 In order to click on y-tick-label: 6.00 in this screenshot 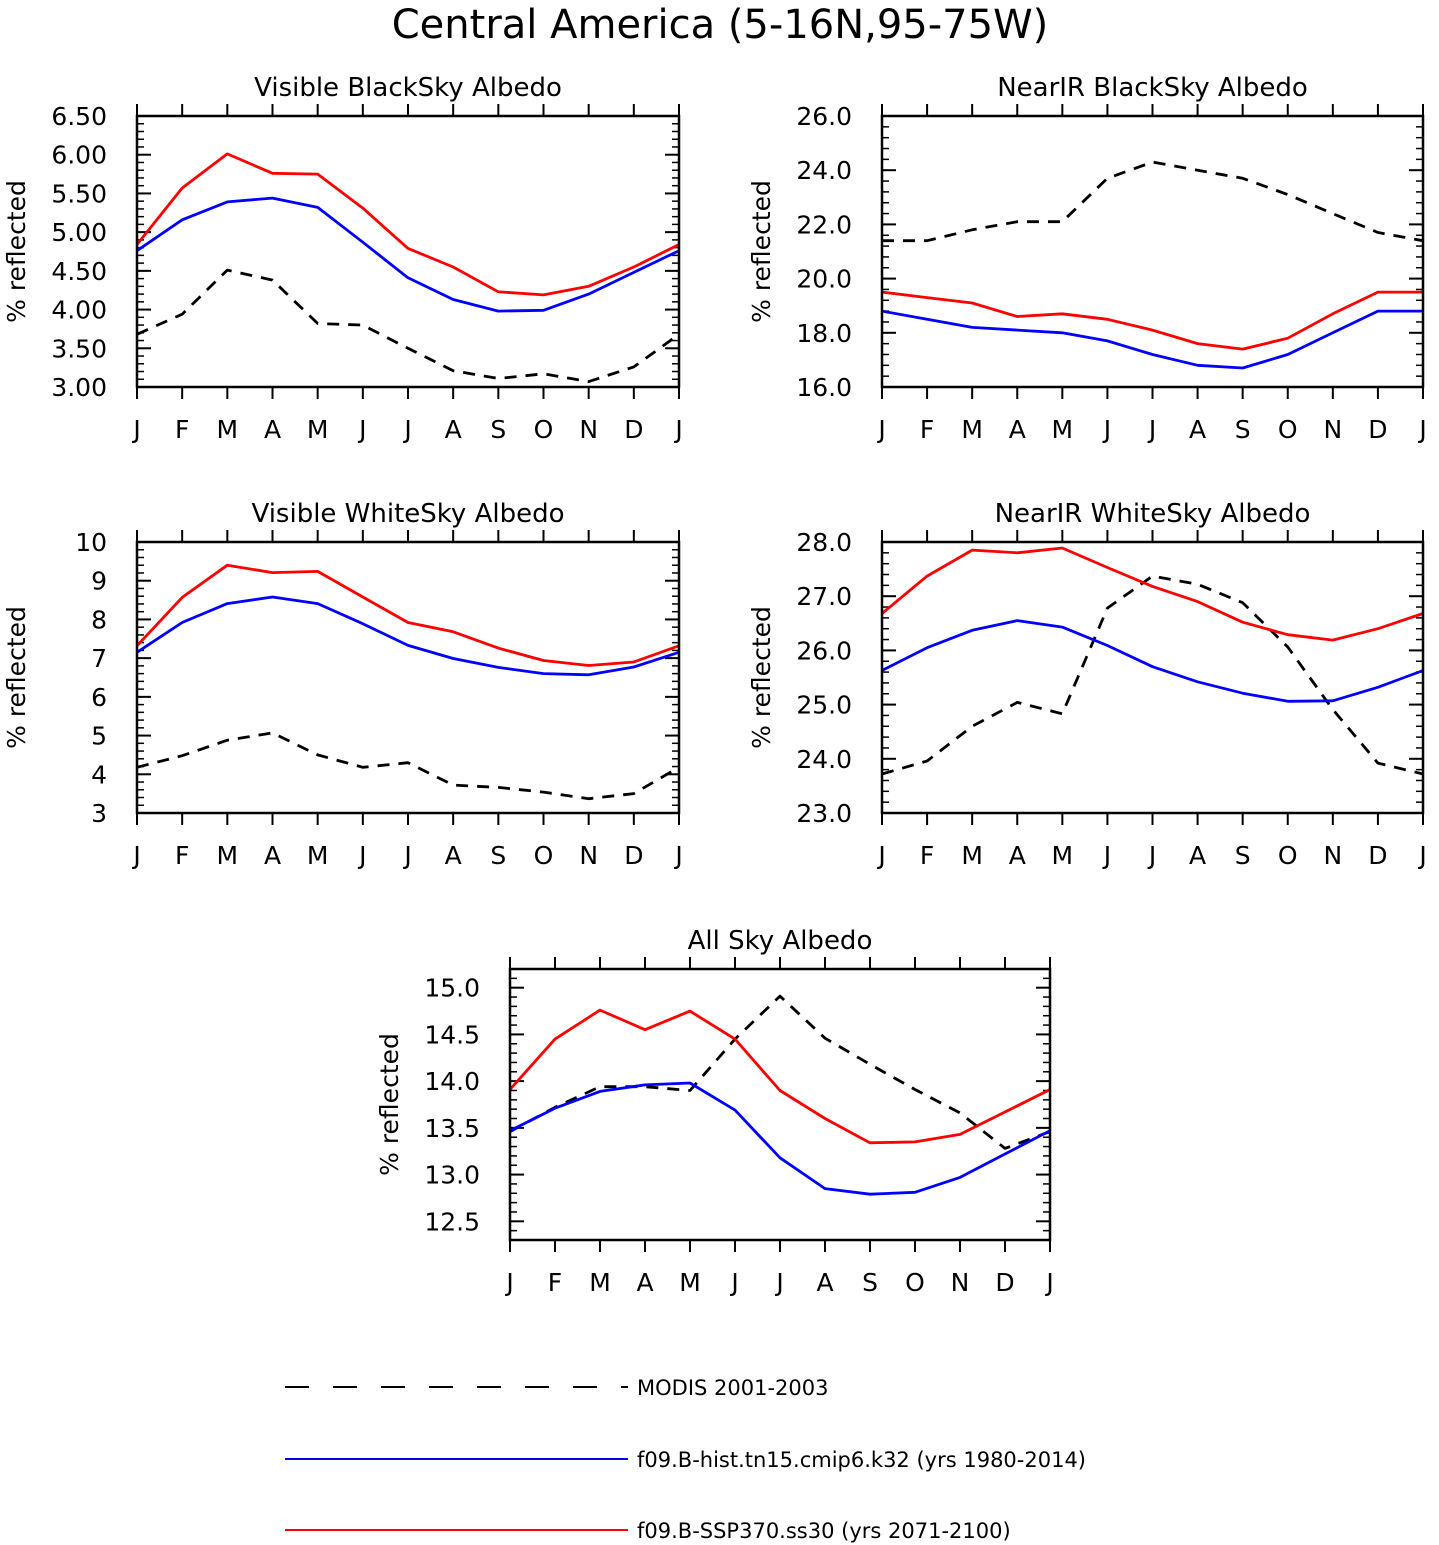, I will do `click(79, 155)`.